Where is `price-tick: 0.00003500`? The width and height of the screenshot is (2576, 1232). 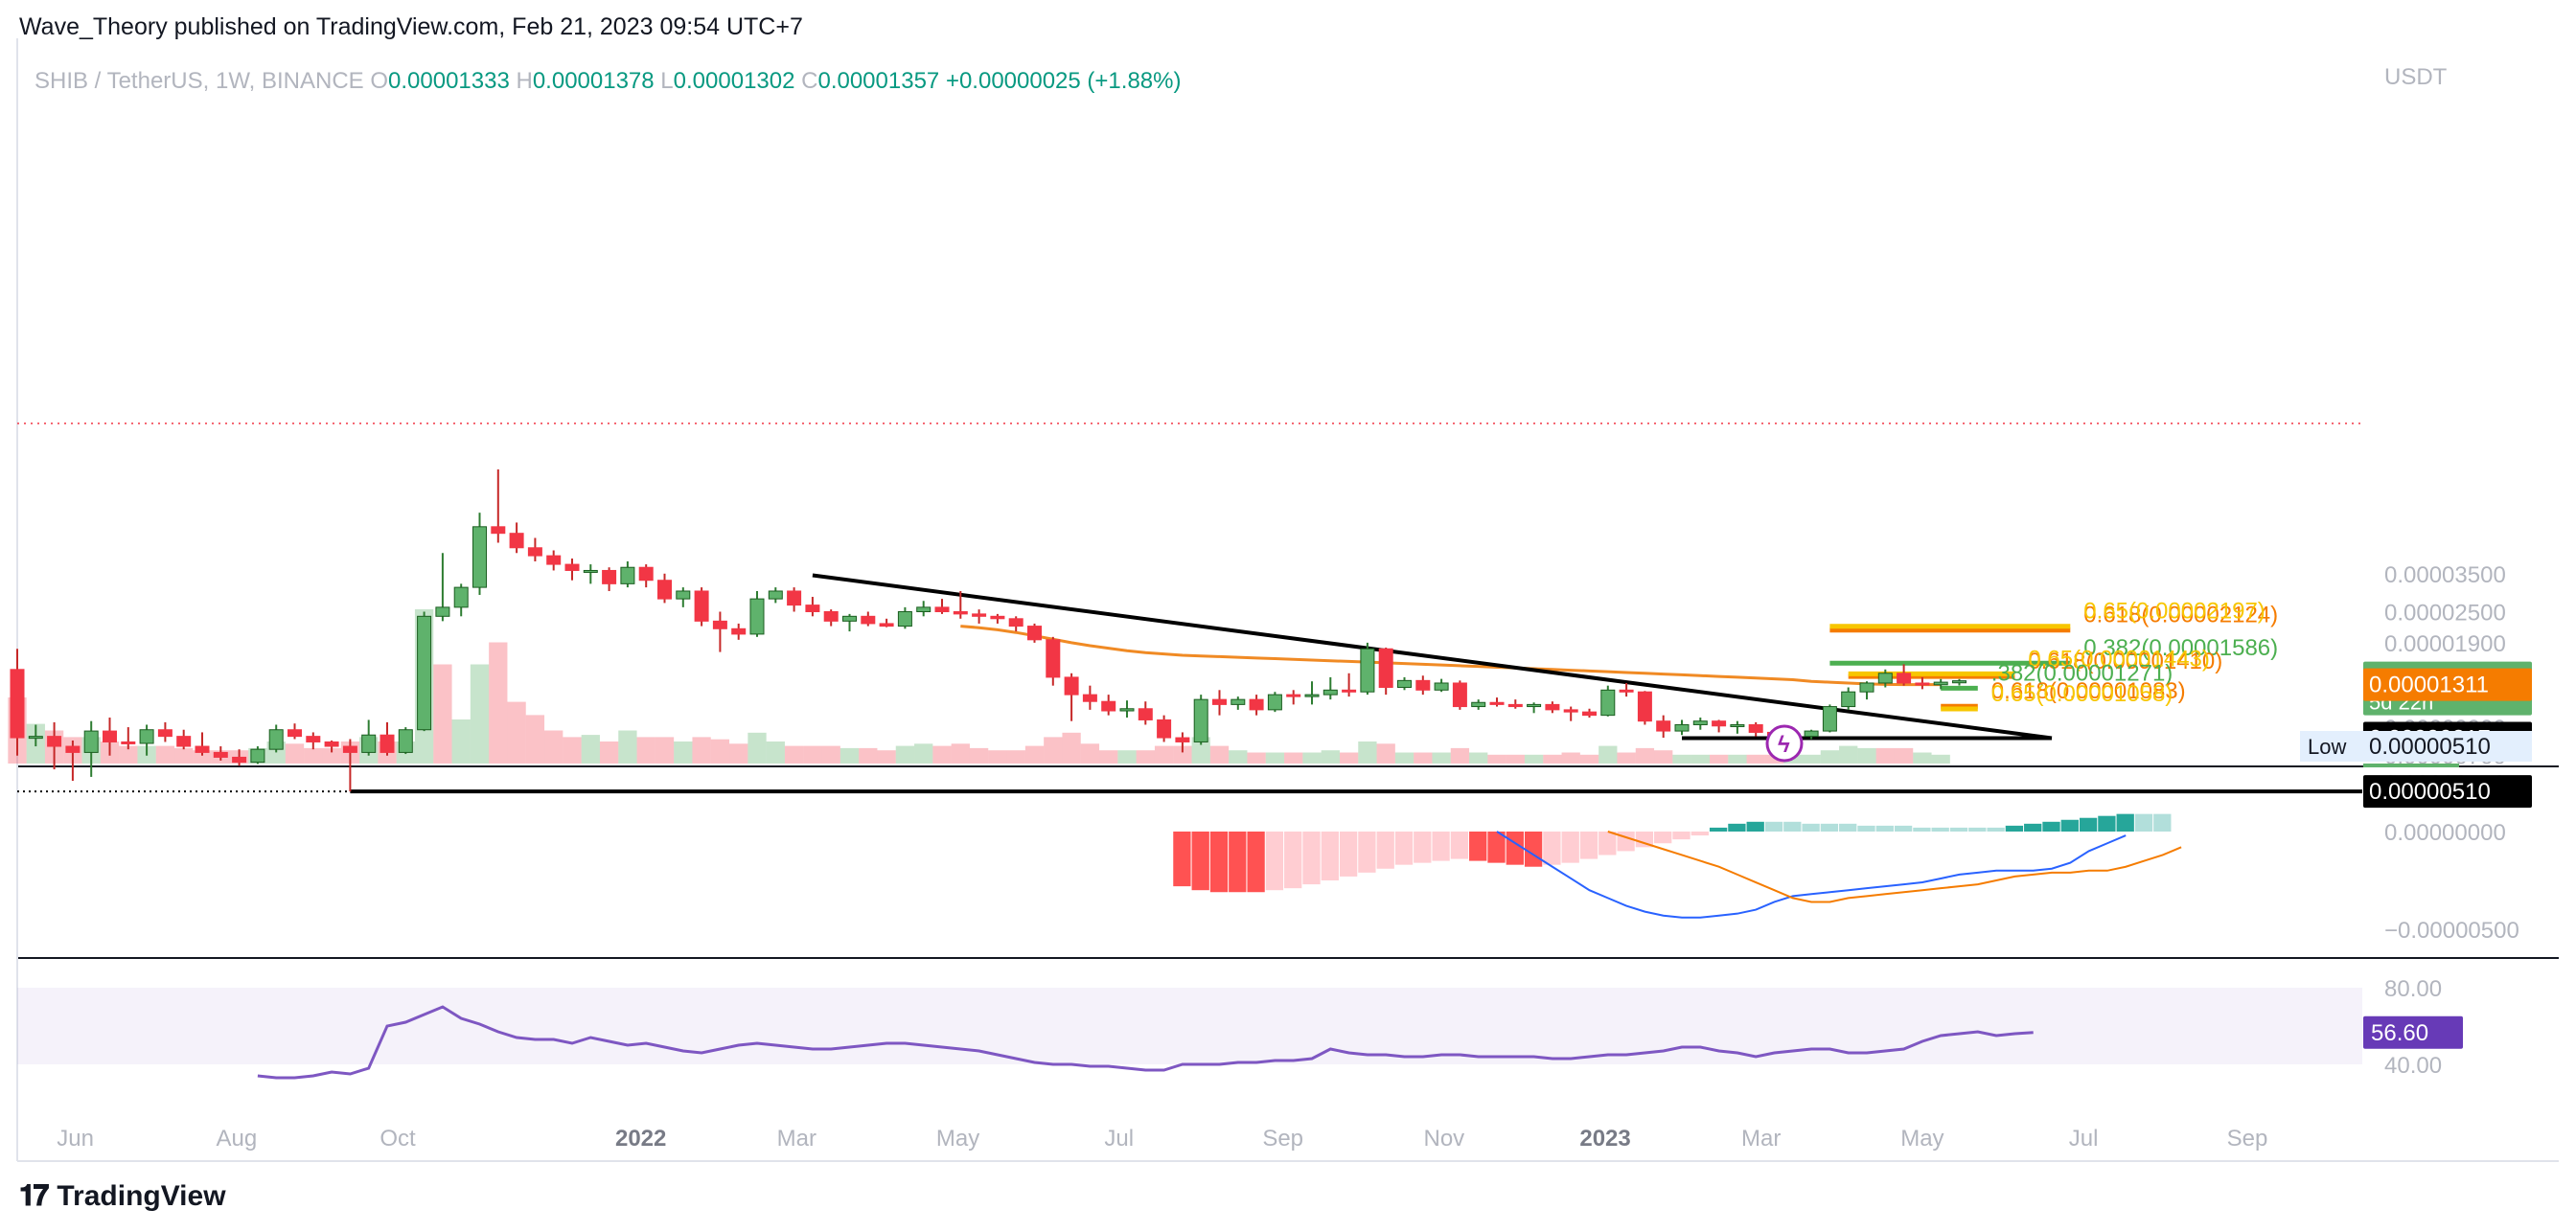 price-tick: 0.00003500 is located at coordinates (2445, 575).